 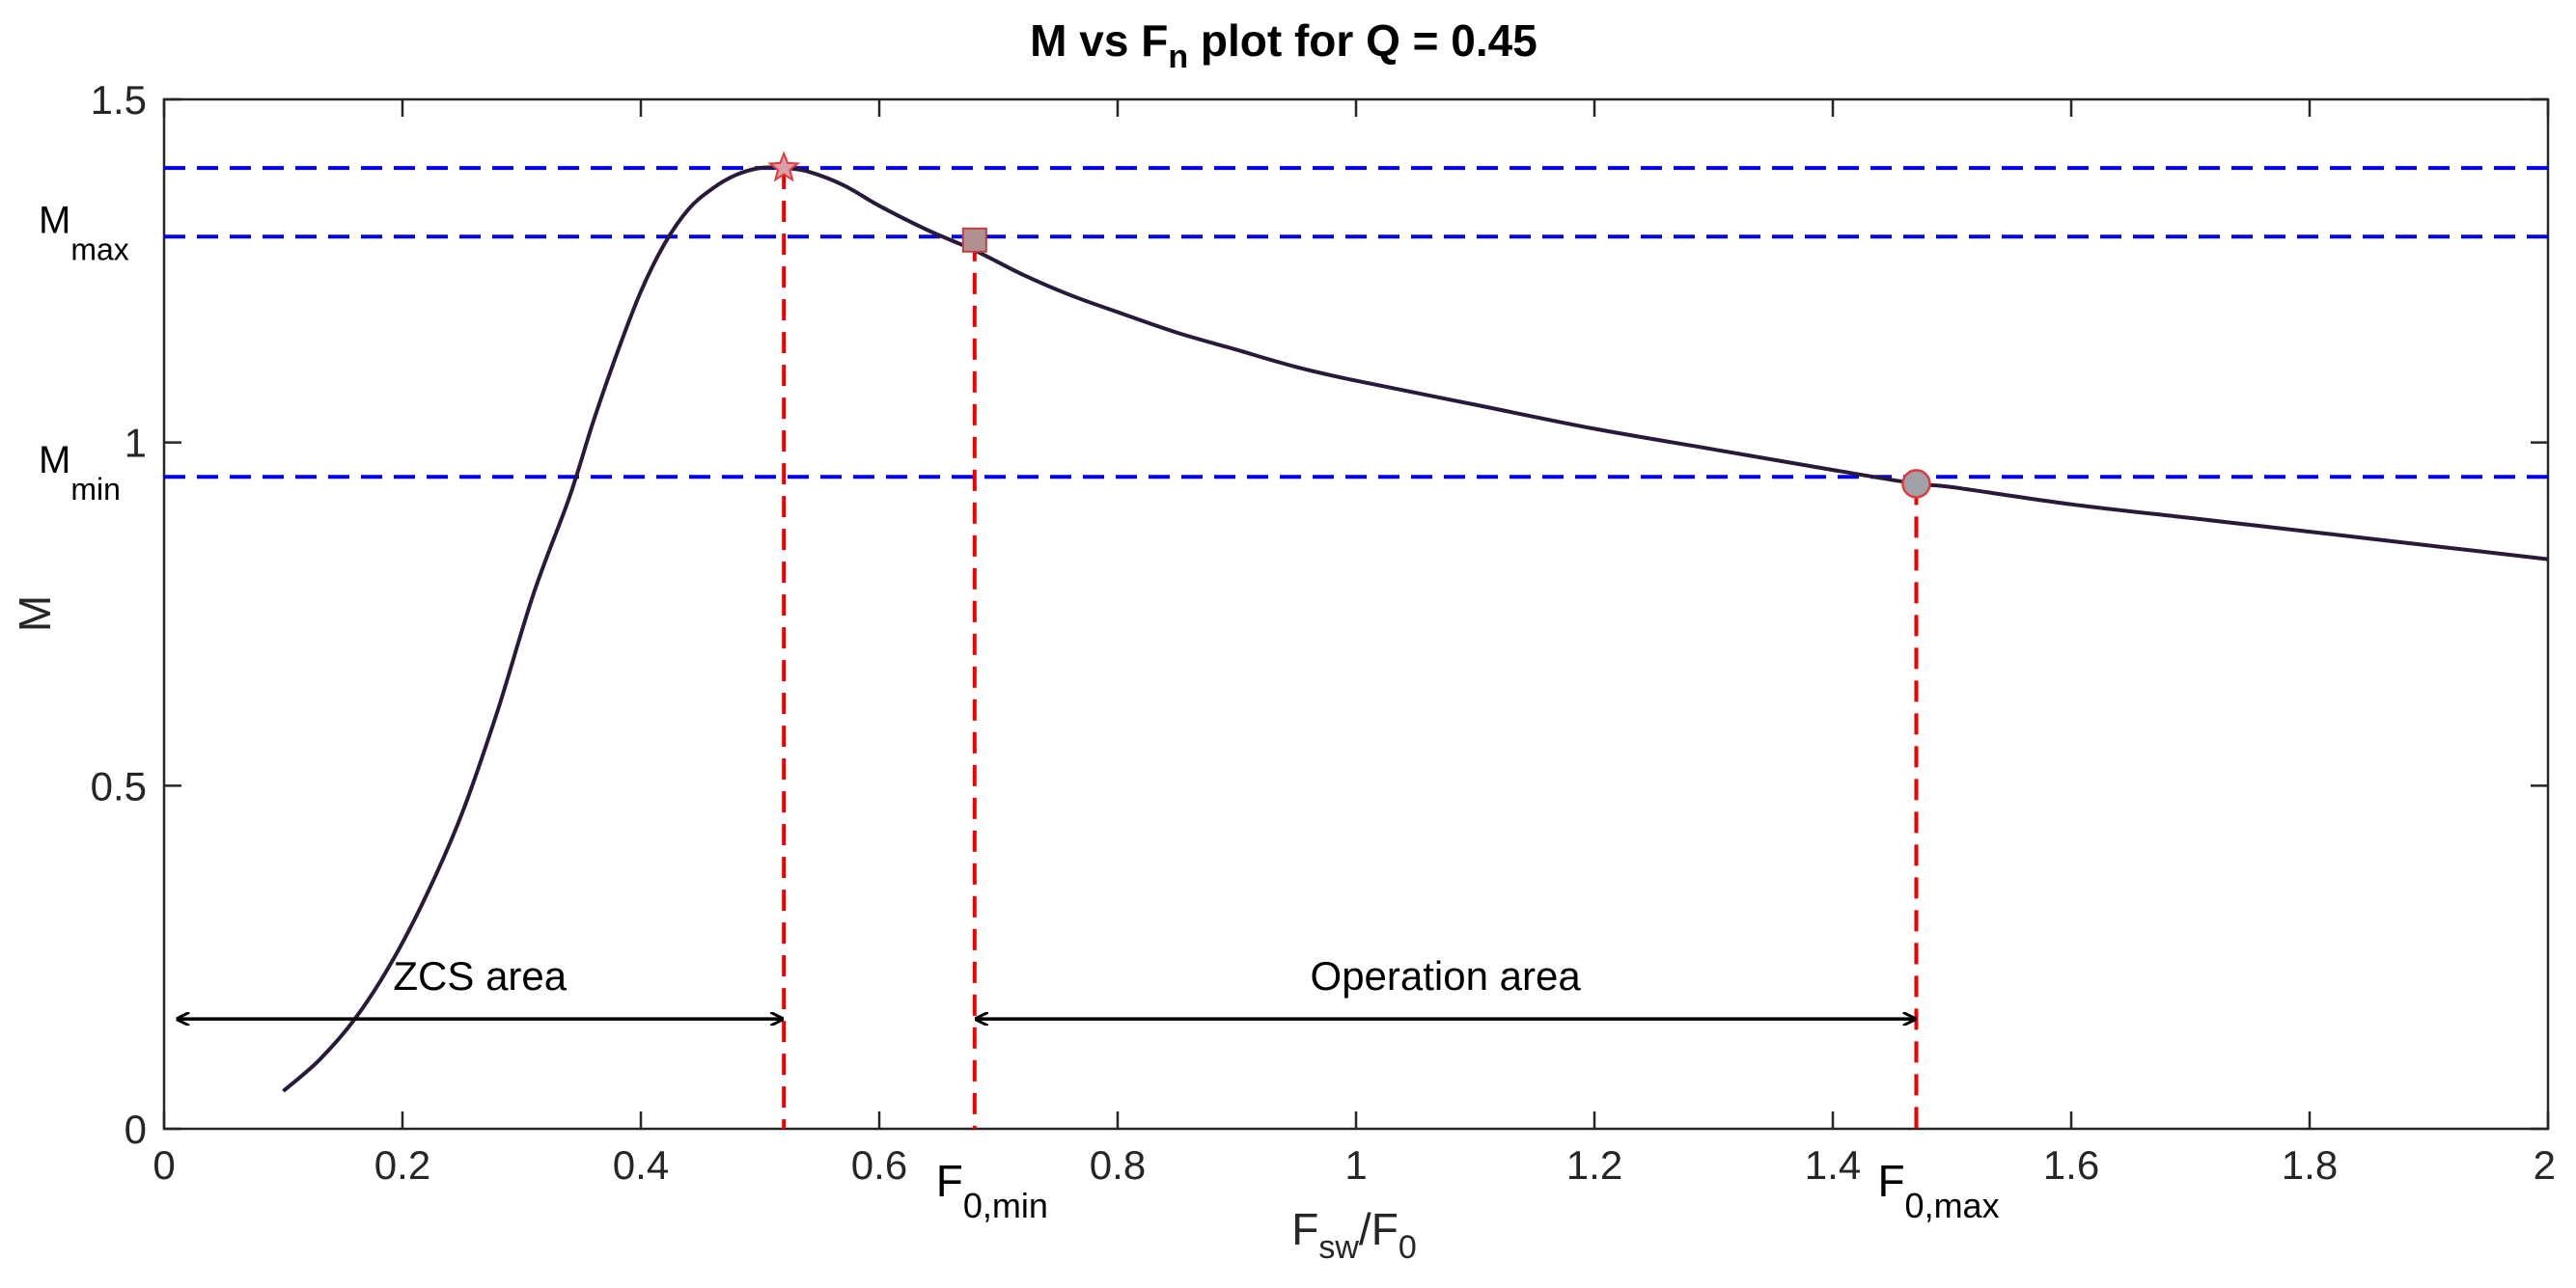 I want to click on y-axis-label: M, so click(x=35, y=614).